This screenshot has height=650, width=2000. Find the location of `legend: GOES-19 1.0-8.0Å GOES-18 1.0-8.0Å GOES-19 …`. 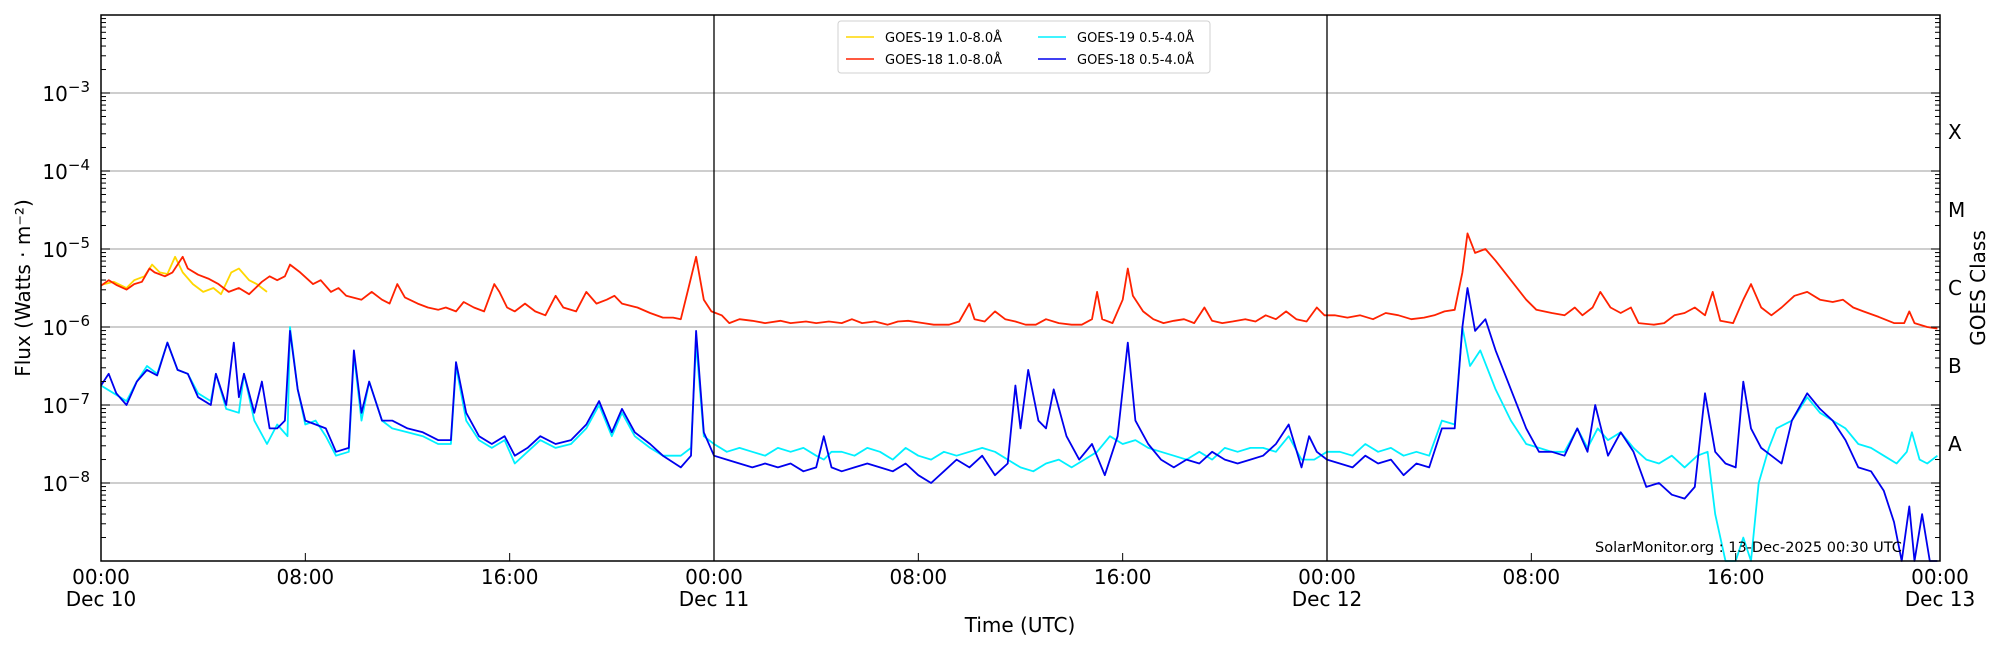

legend: GOES-19 1.0-8.0Å GOES-18 1.0-8.0Å GOES-19 … is located at coordinates (1024, 47).